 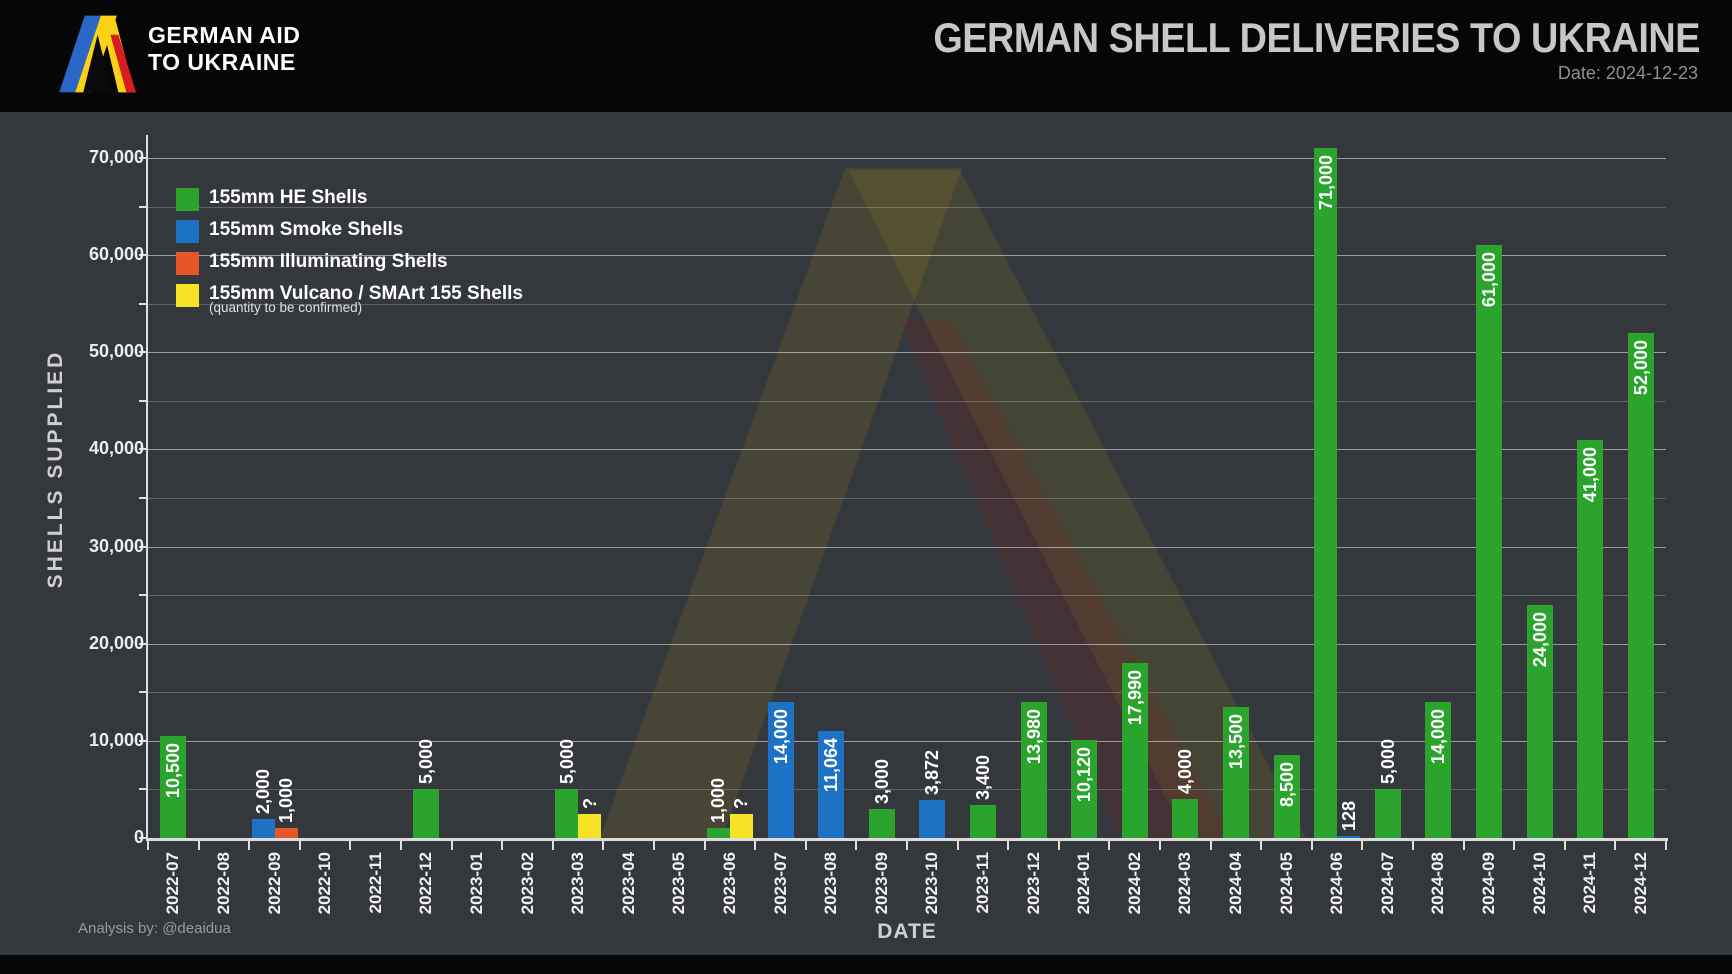 I want to click on y-tick-label: 70,000, so click(x=116, y=157).